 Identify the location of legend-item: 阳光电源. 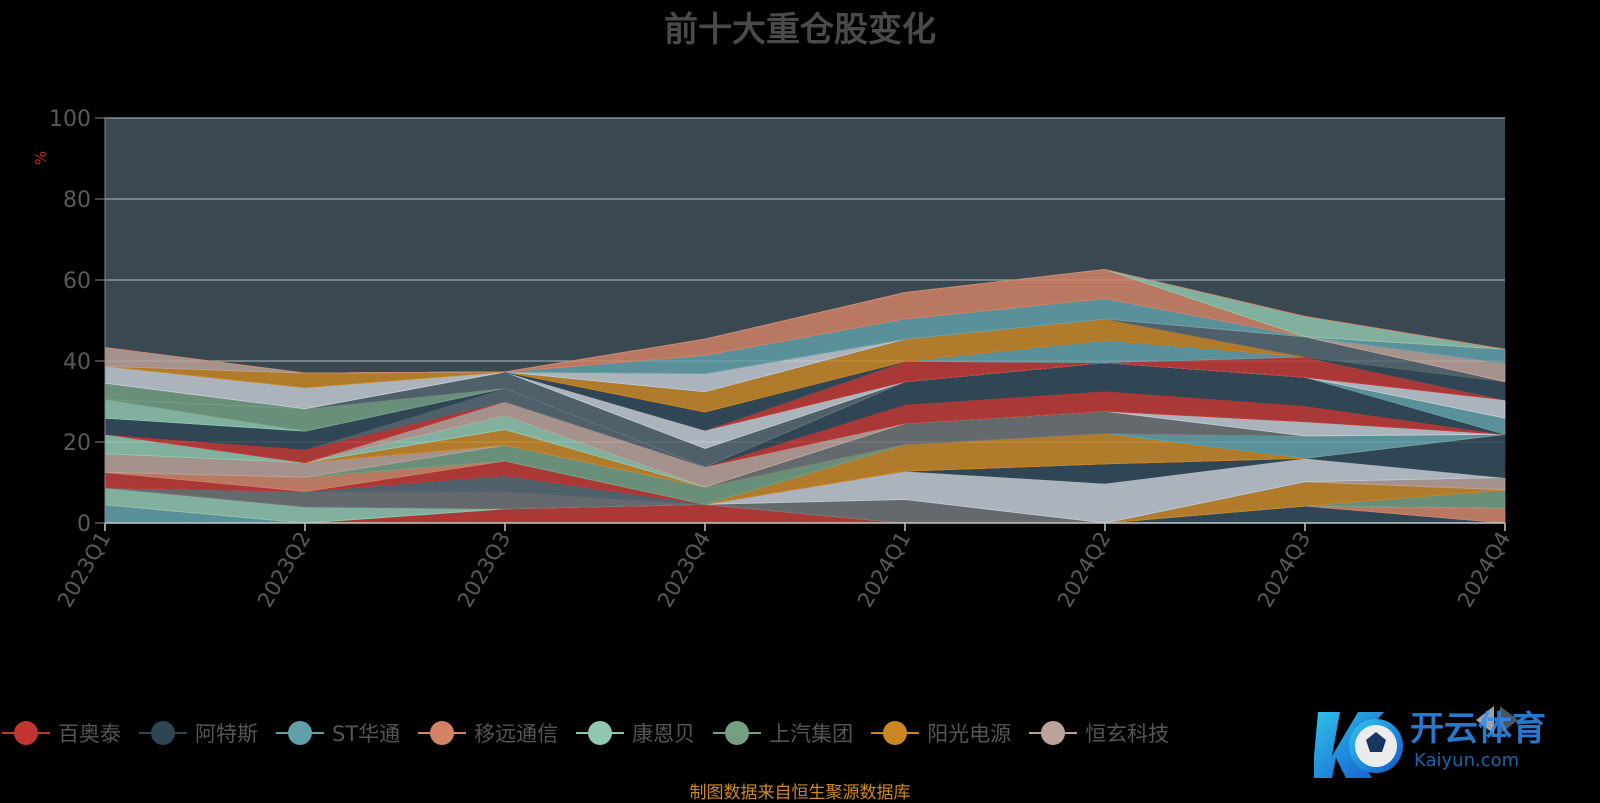
(941, 733).